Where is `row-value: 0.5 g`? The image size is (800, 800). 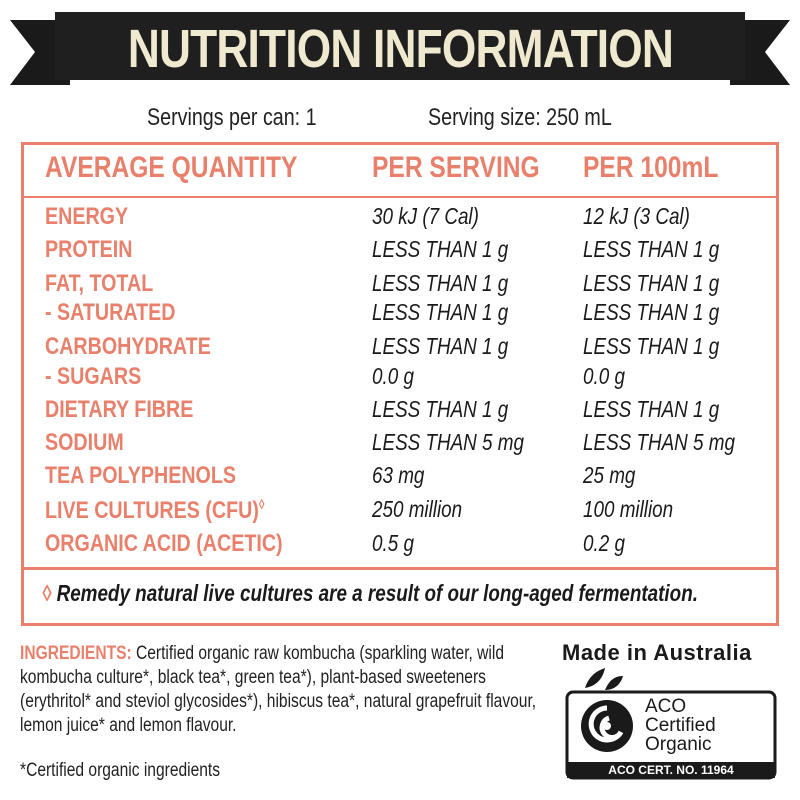
row-value: 0.5 g is located at coordinates (393, 543).